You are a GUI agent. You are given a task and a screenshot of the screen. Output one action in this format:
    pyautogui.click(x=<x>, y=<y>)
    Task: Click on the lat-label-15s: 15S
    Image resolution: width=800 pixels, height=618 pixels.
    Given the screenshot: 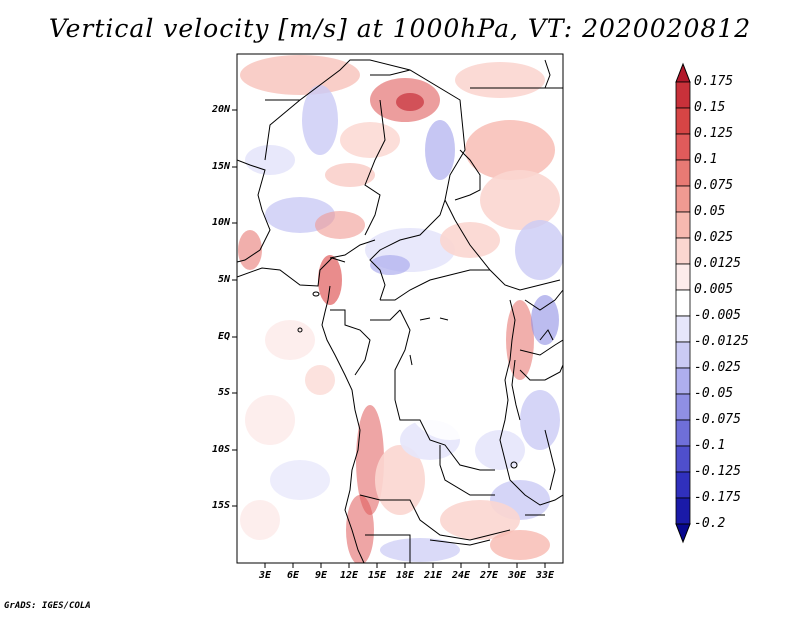 What is the action you would take?
    pyautogui.click(x=220, y=505)
    